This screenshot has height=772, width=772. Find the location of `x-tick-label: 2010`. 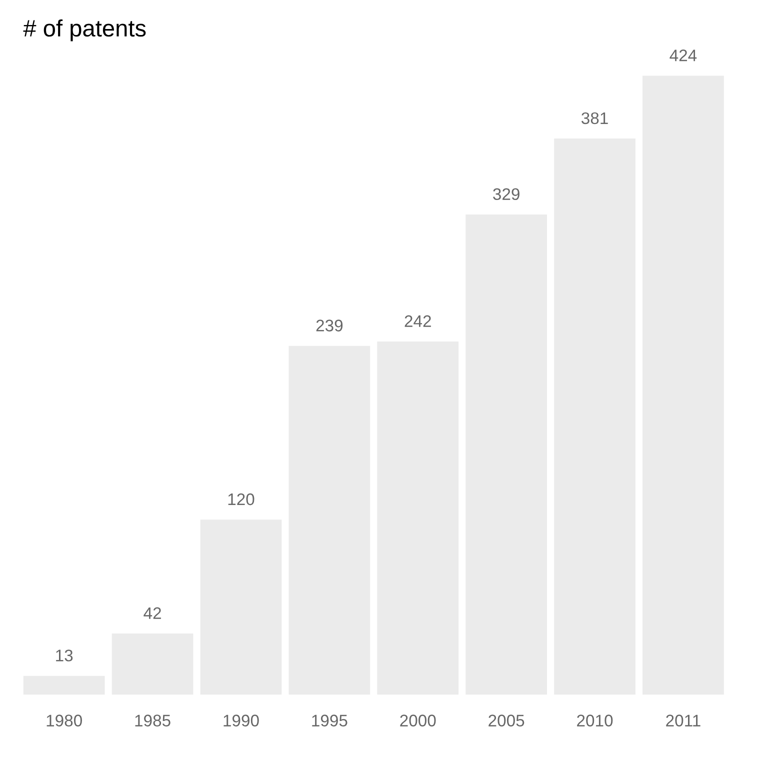

x-tick-label: 2010 is located at coordinates (595, 720).